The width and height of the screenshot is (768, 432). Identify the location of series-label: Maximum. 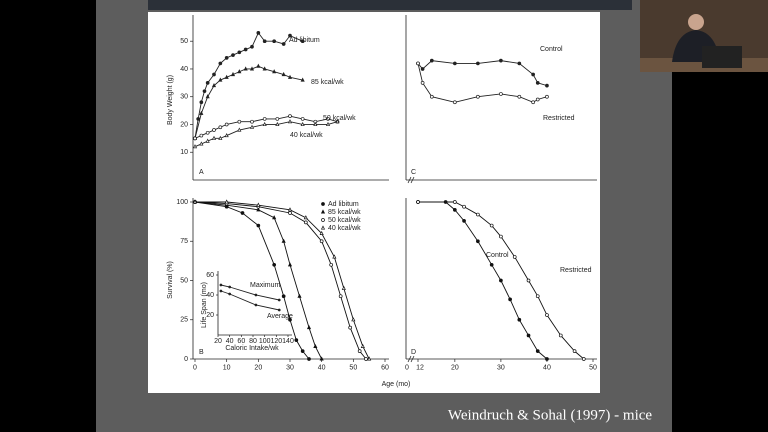
(265, 285).